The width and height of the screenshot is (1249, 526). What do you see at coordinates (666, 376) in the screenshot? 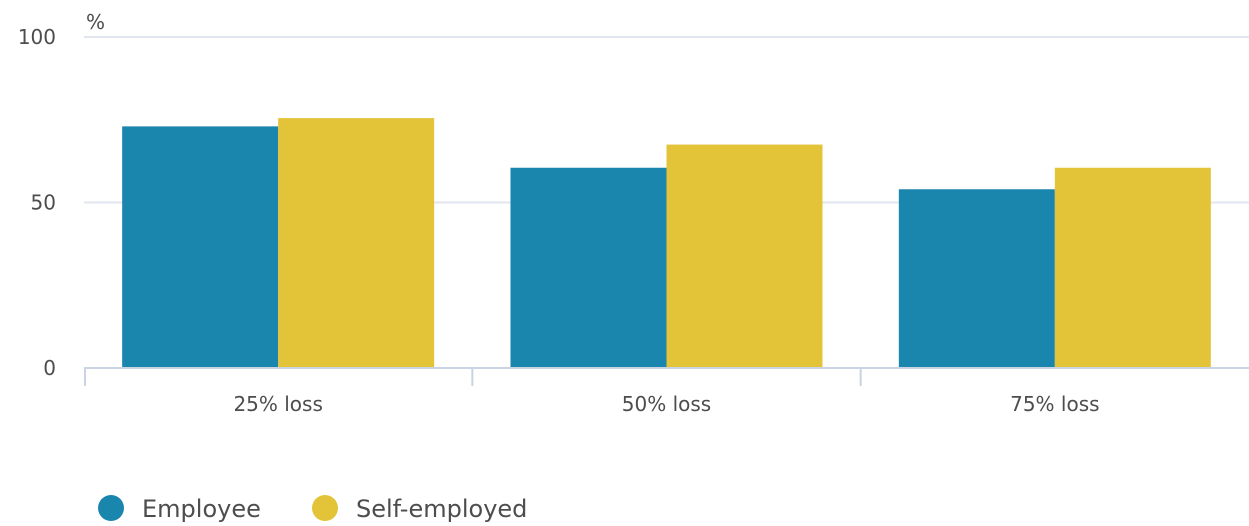
I see `x-axis` at bounding box center [666, 376].